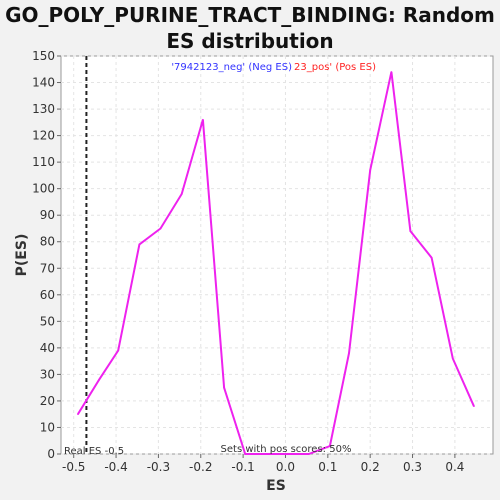  I want to click on legend-pos-label: 23_pos' (Pos ES), so click(335, 67).